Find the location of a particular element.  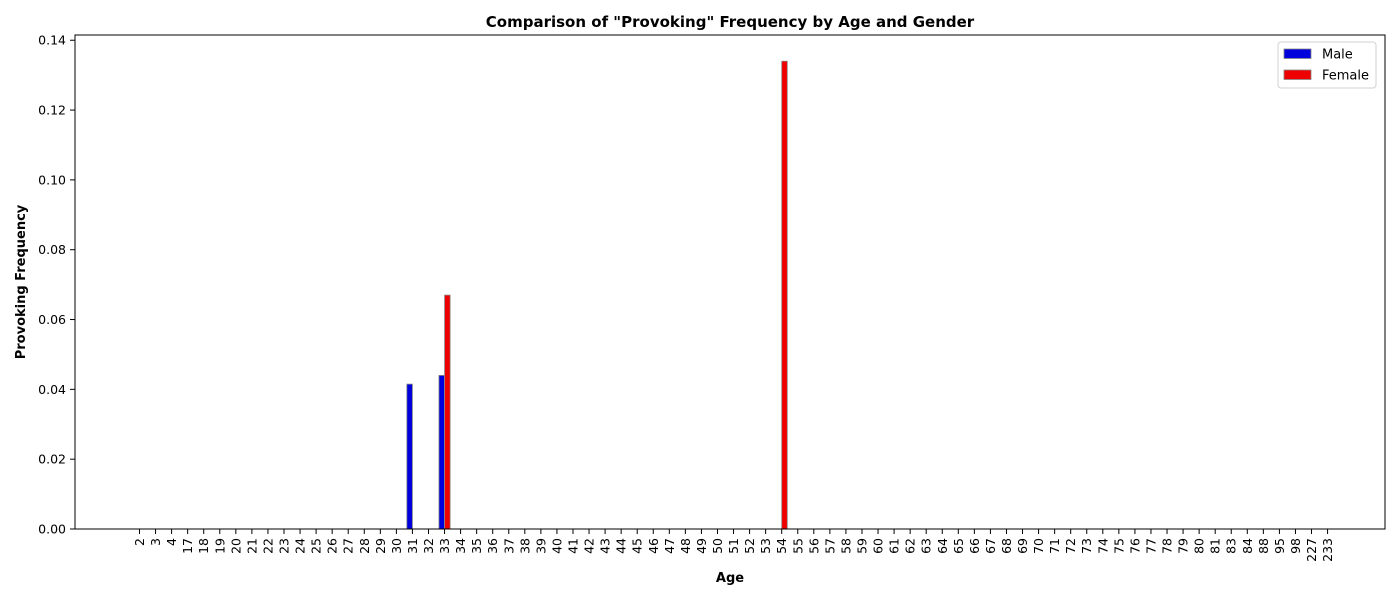

x-tick-label: 18 is located at coordinates (203, 546).